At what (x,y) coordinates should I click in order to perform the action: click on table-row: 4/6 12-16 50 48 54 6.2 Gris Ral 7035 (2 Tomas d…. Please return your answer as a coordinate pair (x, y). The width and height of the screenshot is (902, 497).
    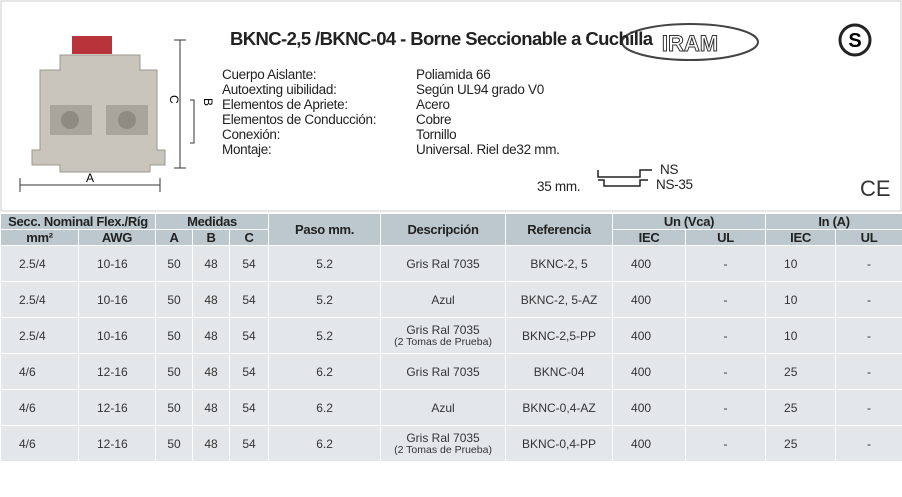
    Looking at the image, I should click on (451, 443).